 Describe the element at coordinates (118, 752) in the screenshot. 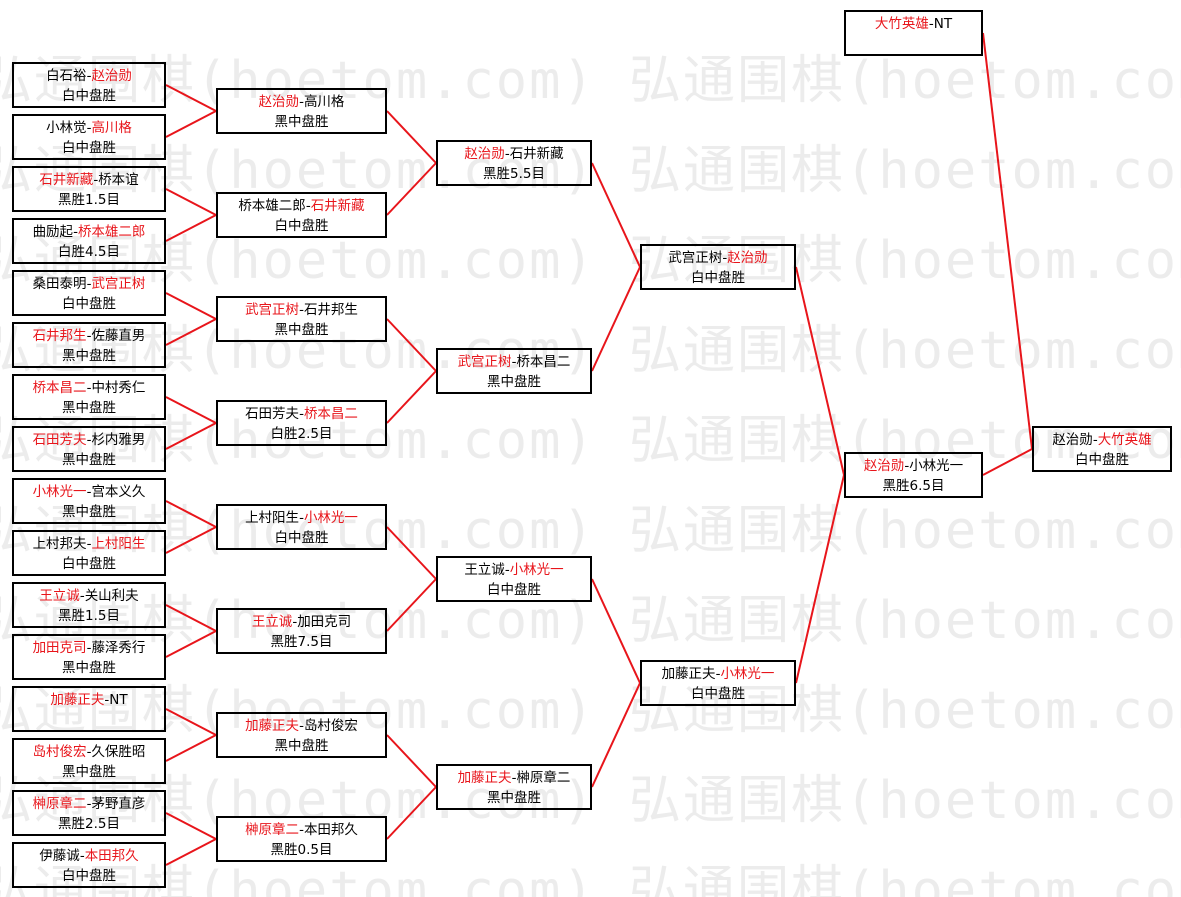

I see `player-name: 久保胜昭` at that location.